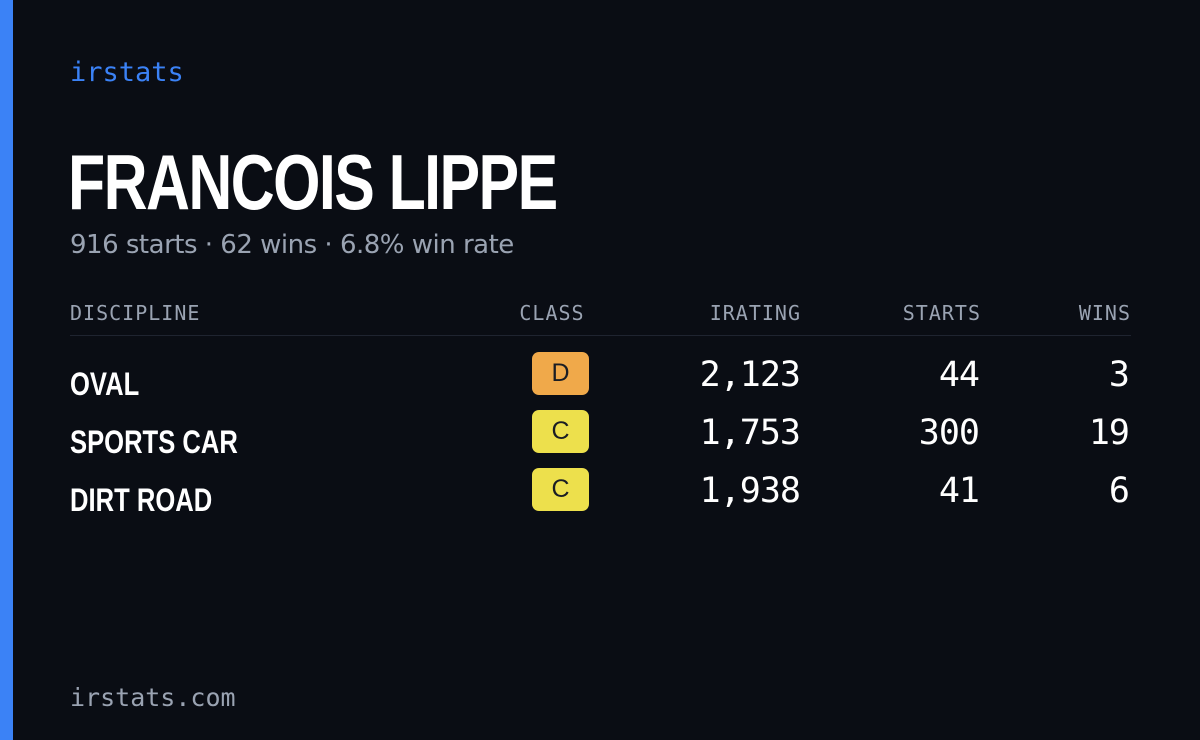  I want to click on starts-value: 41, so click(959, 491).